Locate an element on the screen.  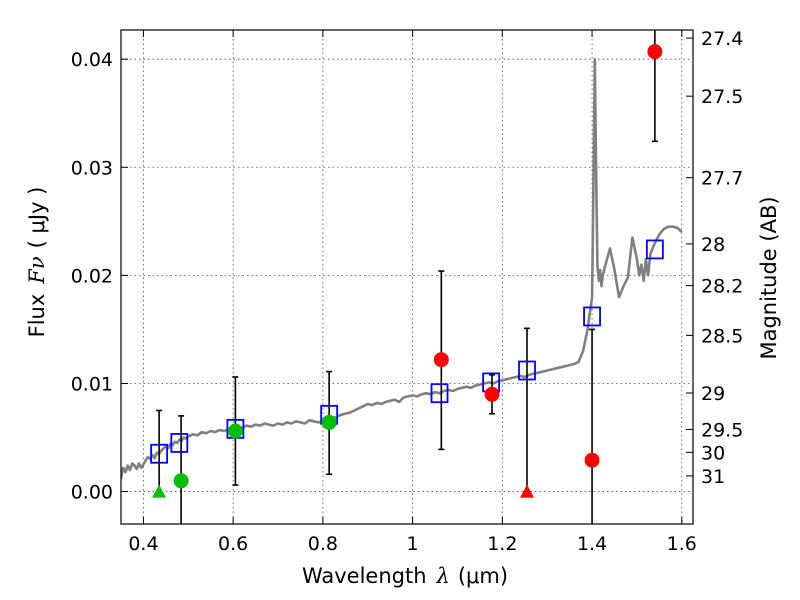
y-tick-label: 0.01 is located at coordinates (92, 384).